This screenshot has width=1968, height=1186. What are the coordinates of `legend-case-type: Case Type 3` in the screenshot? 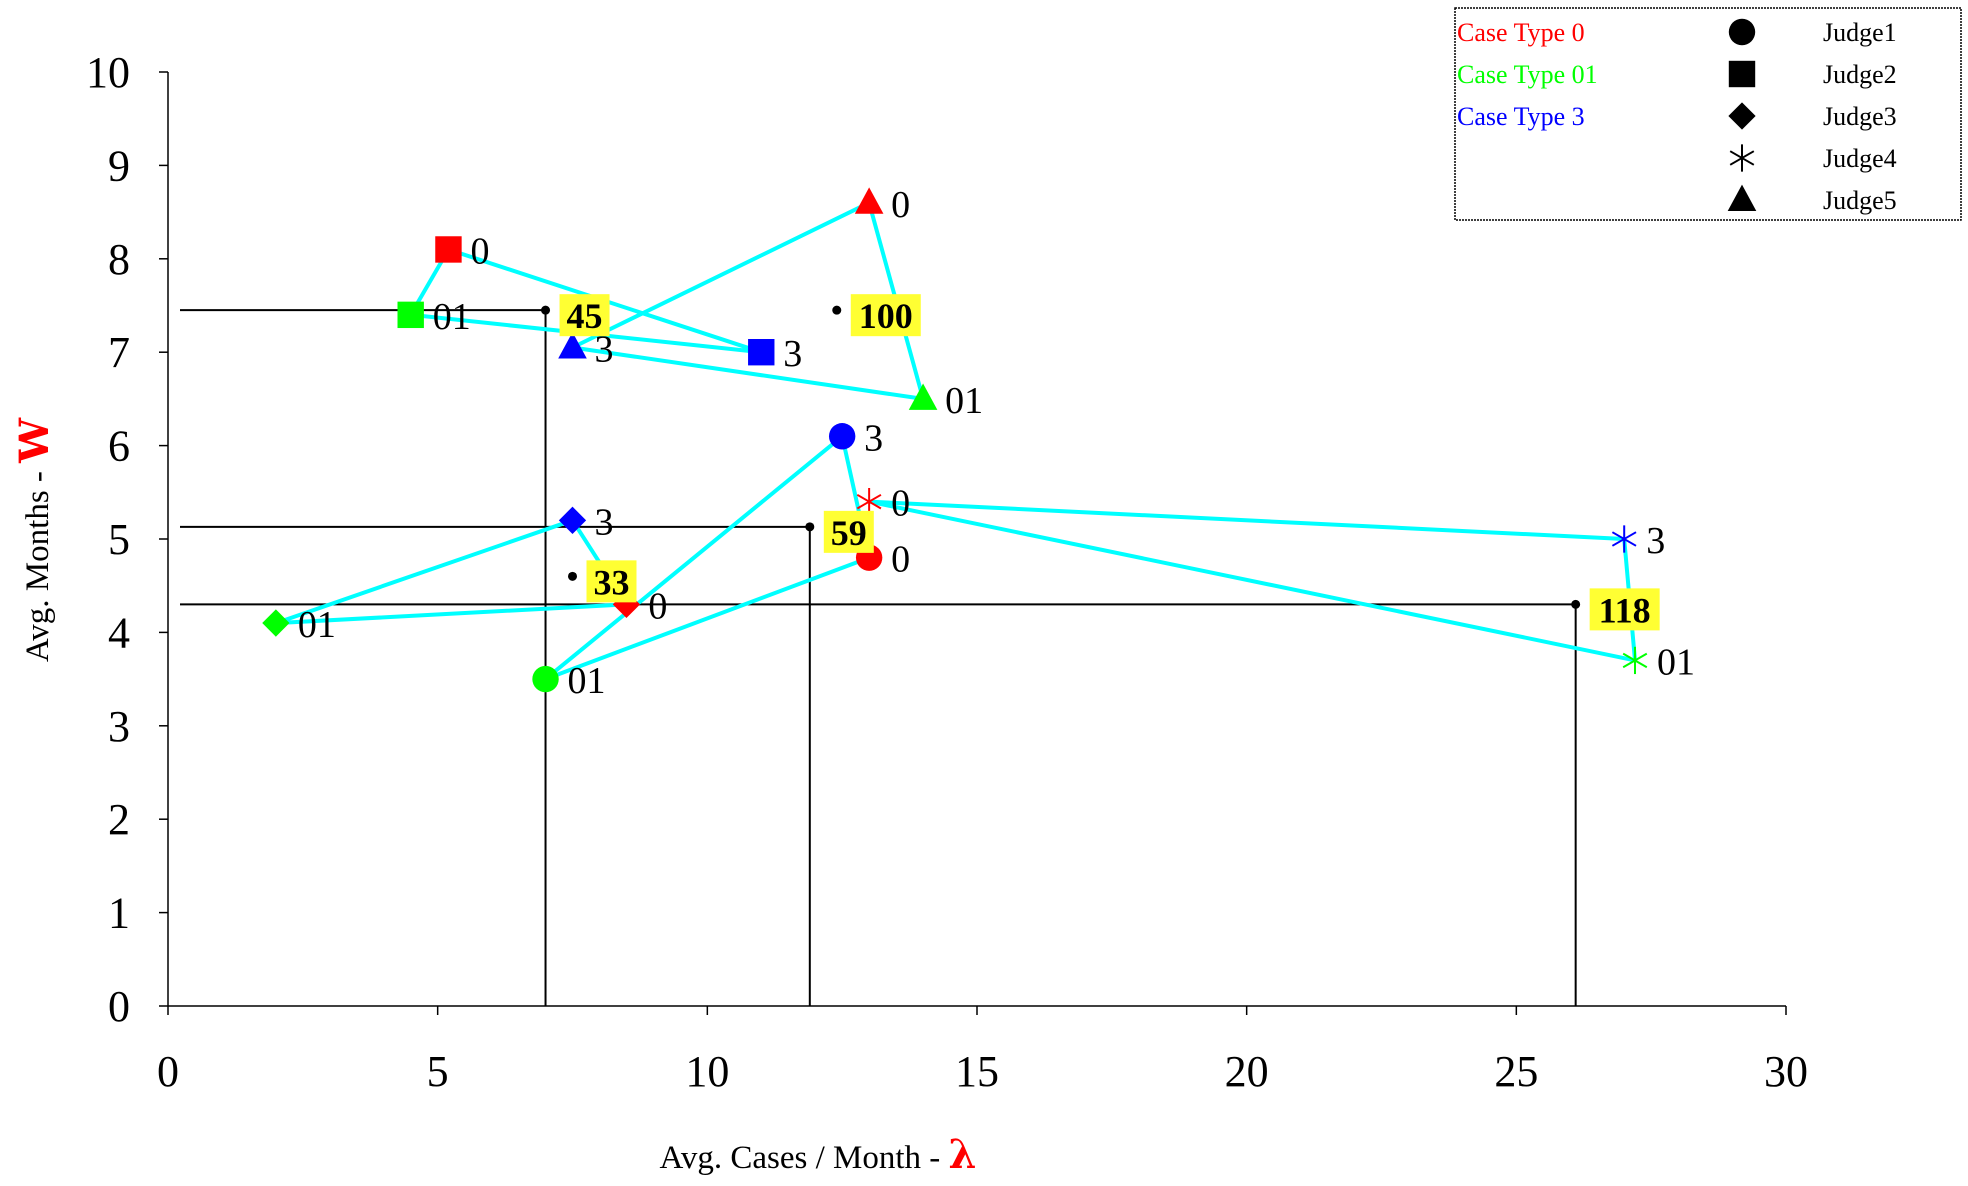 It's located at (1521, 116).